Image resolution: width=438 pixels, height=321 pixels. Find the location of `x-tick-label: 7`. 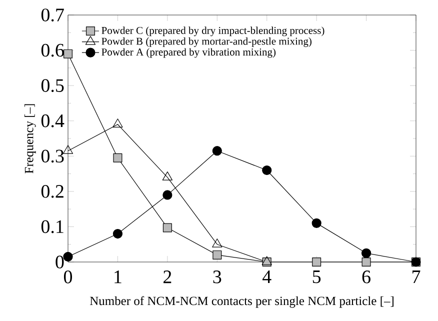

x-tick-label: 7 is located at coordinates (416, 276).